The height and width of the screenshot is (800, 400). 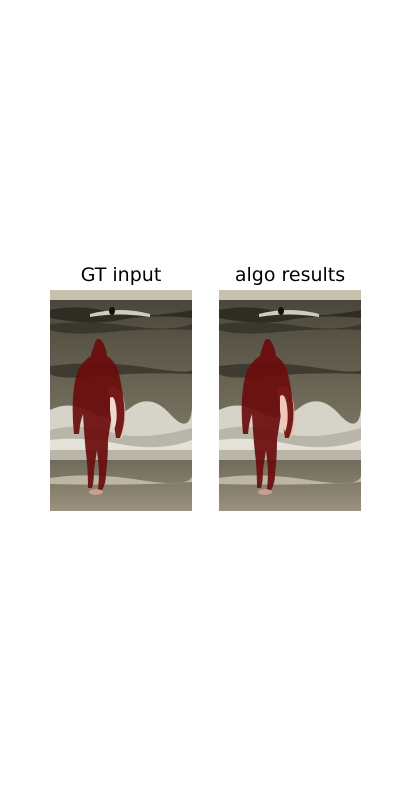 I want to click on gt-input-image, so click(x=121, y=400).